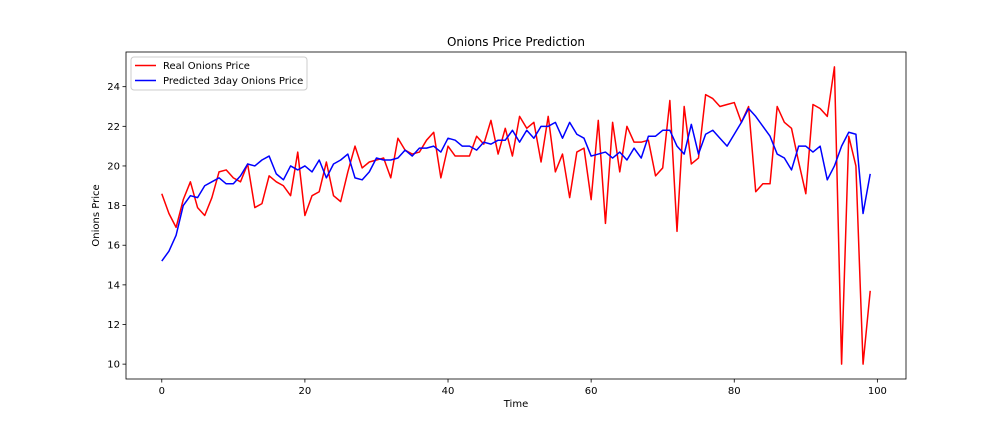  Describe the element at coordinates (206, 66) in the screenshot. I see `legend-label-real: Real Onions Price` at that location.